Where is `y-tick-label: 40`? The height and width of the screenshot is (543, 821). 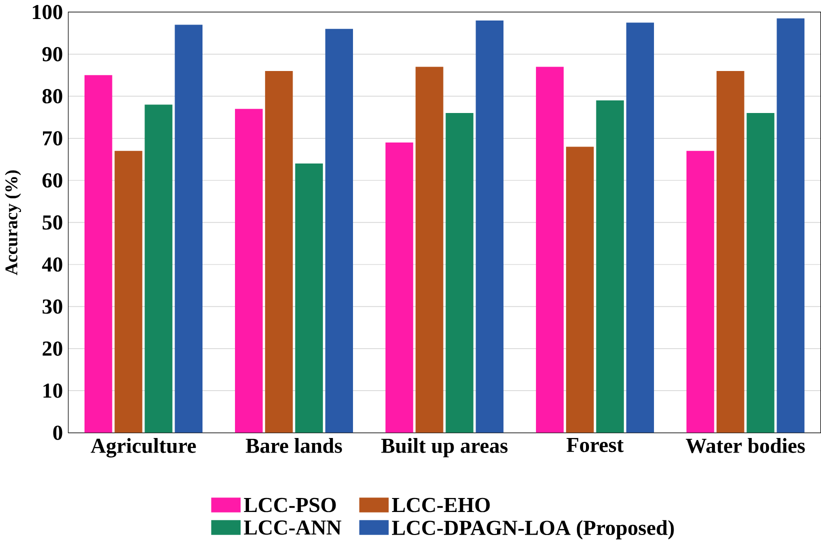 y-tick-label: 40 is located at coordinates (52, 264).